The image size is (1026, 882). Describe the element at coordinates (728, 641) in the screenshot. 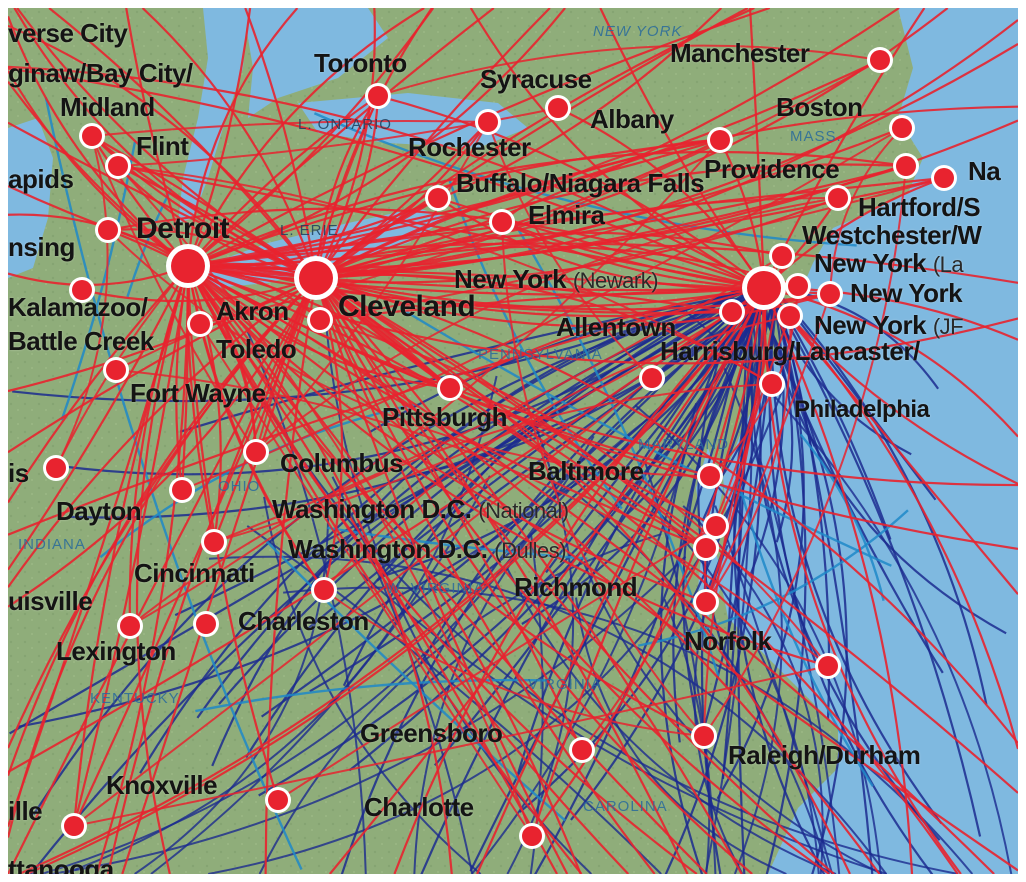

I see `city-label-norfolk: Norfolk` at that location.